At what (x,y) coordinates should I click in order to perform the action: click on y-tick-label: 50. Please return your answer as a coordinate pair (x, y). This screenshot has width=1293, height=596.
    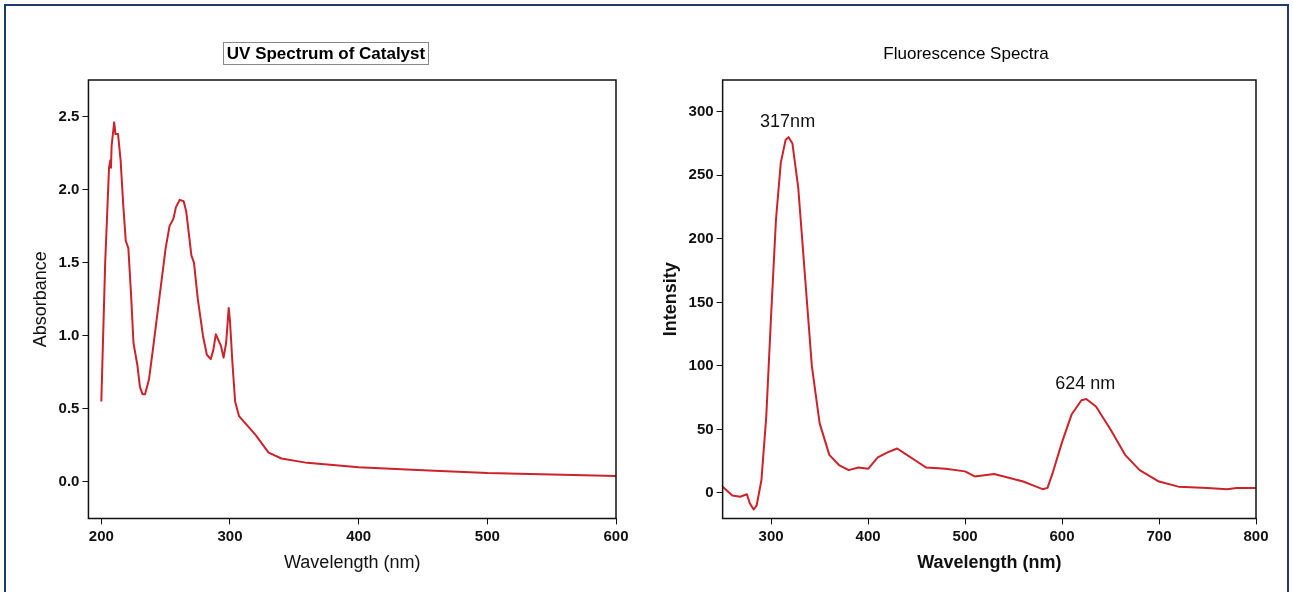
    Looking at the image, I should click on (705, 428).